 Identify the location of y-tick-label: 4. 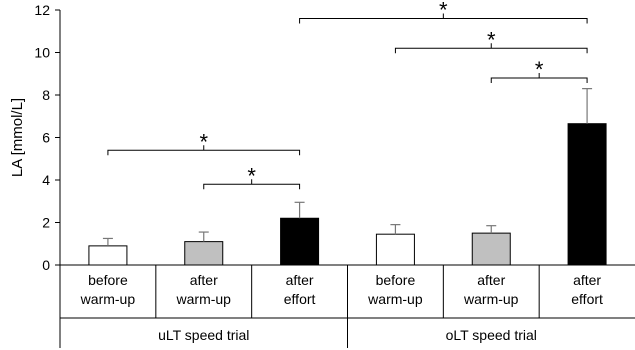
(46, 180).